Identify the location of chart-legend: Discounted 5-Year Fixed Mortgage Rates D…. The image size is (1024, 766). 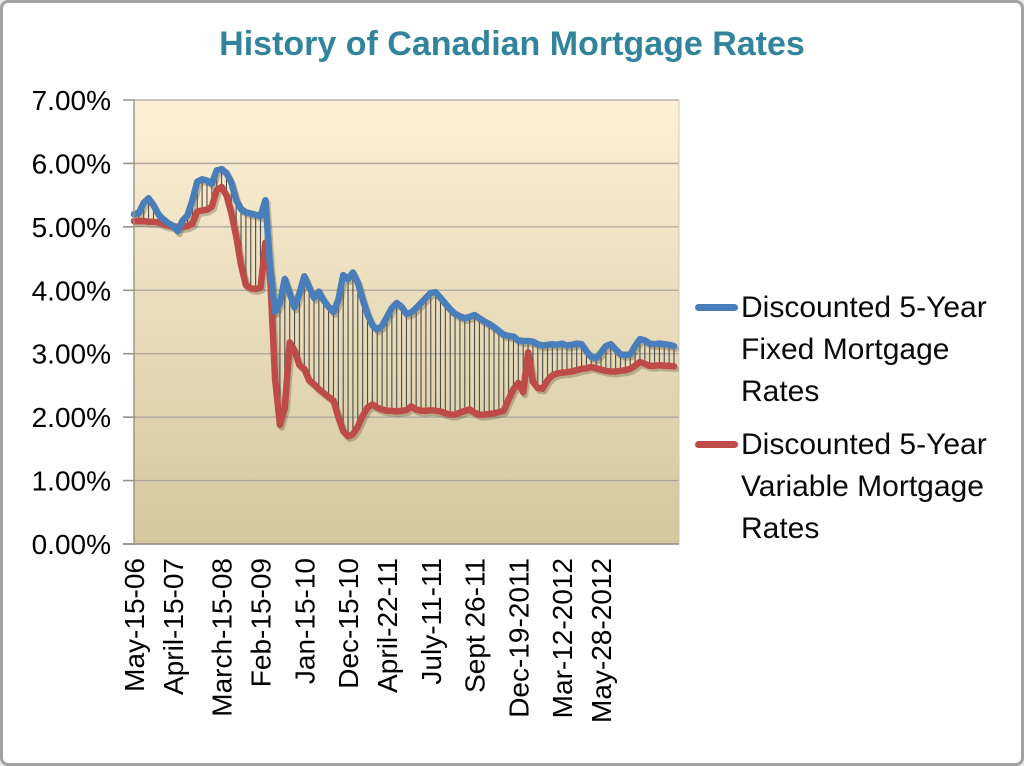
(856, 418).